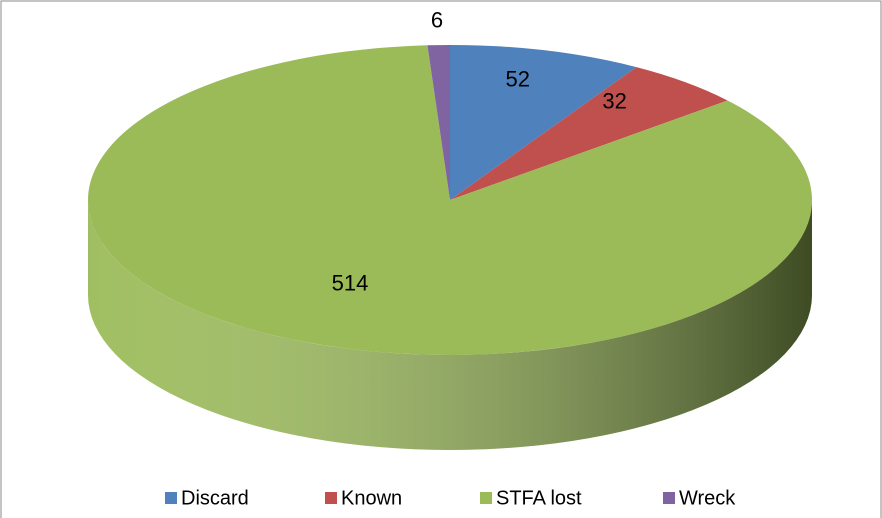 This screenshot has width=882, height=518. I want to click on data-label: 6, so click(437, 20).